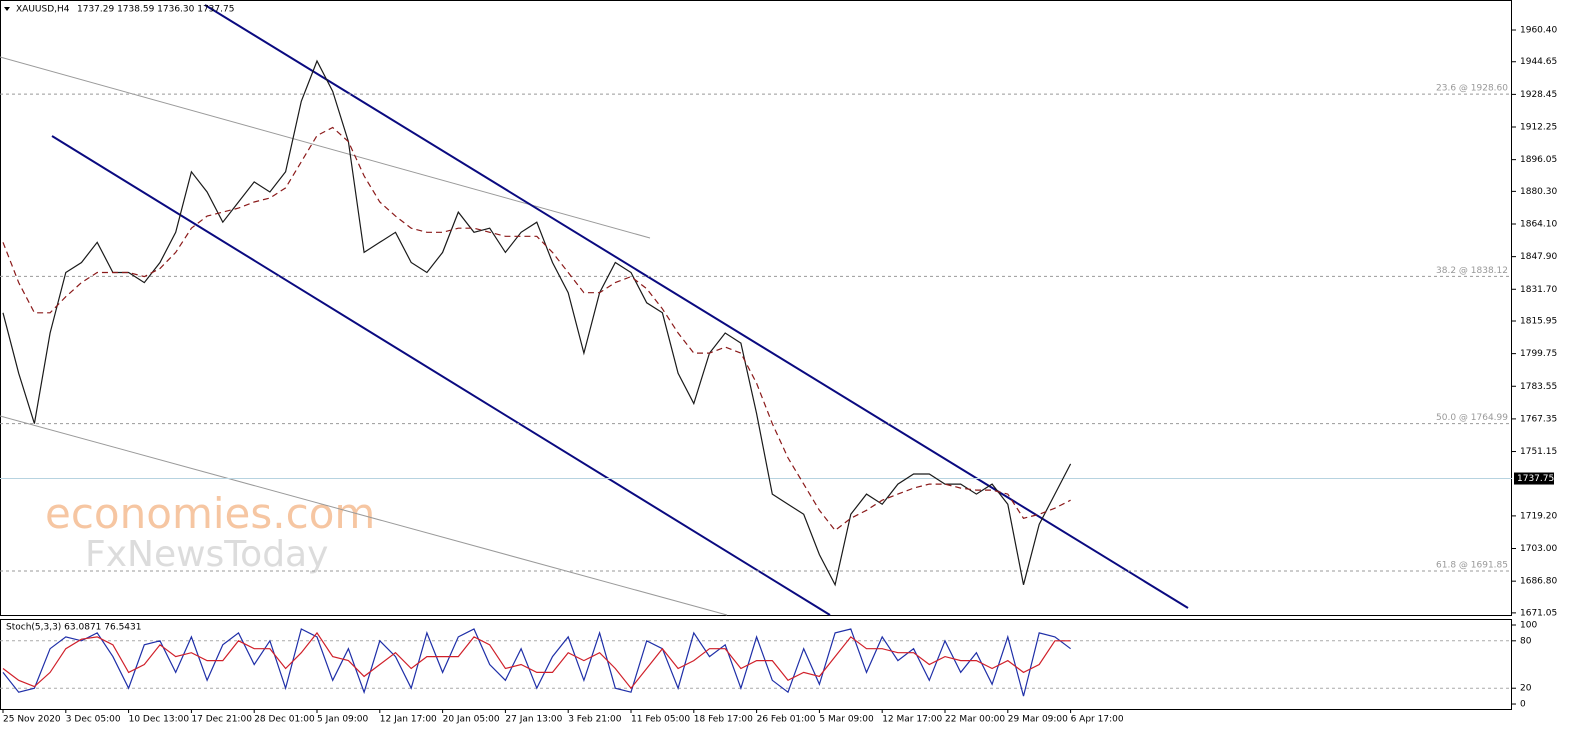 This screenshot has height=747, width=1596. What do you see at coordinates (1538, 452) in the screenshot?
I see `y-tick-label: 1751.15` at bounding box center [1538, 452].